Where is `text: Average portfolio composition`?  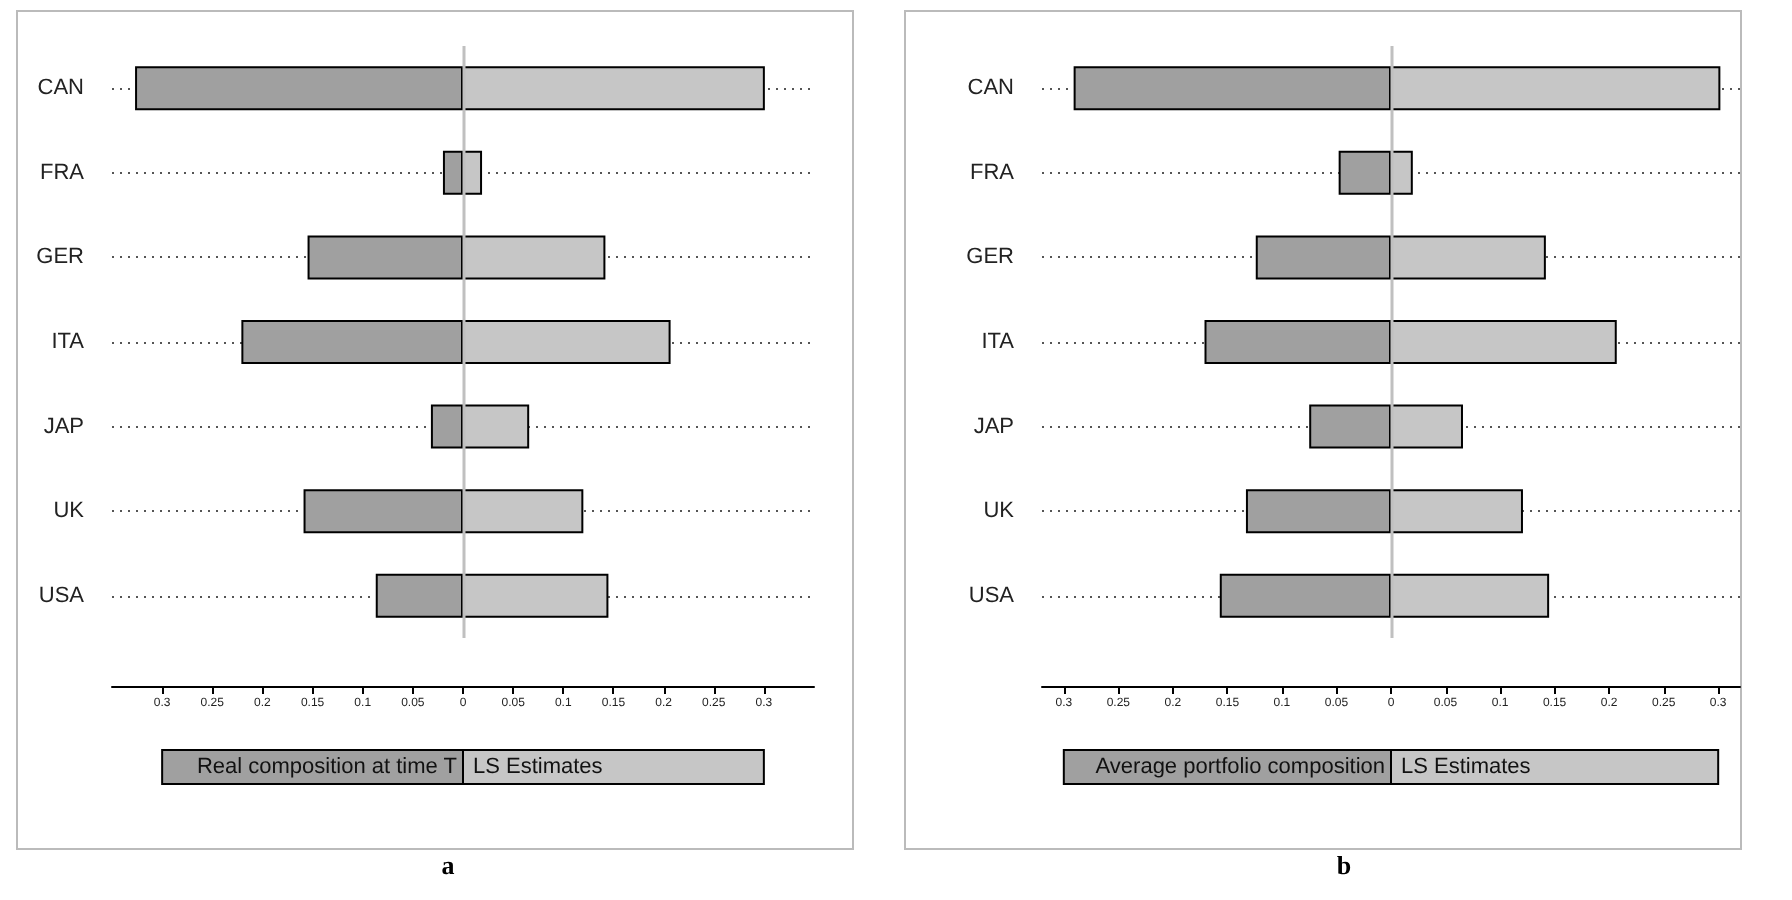 text: Average portfolio composition is located at coordinates (1240, 767).